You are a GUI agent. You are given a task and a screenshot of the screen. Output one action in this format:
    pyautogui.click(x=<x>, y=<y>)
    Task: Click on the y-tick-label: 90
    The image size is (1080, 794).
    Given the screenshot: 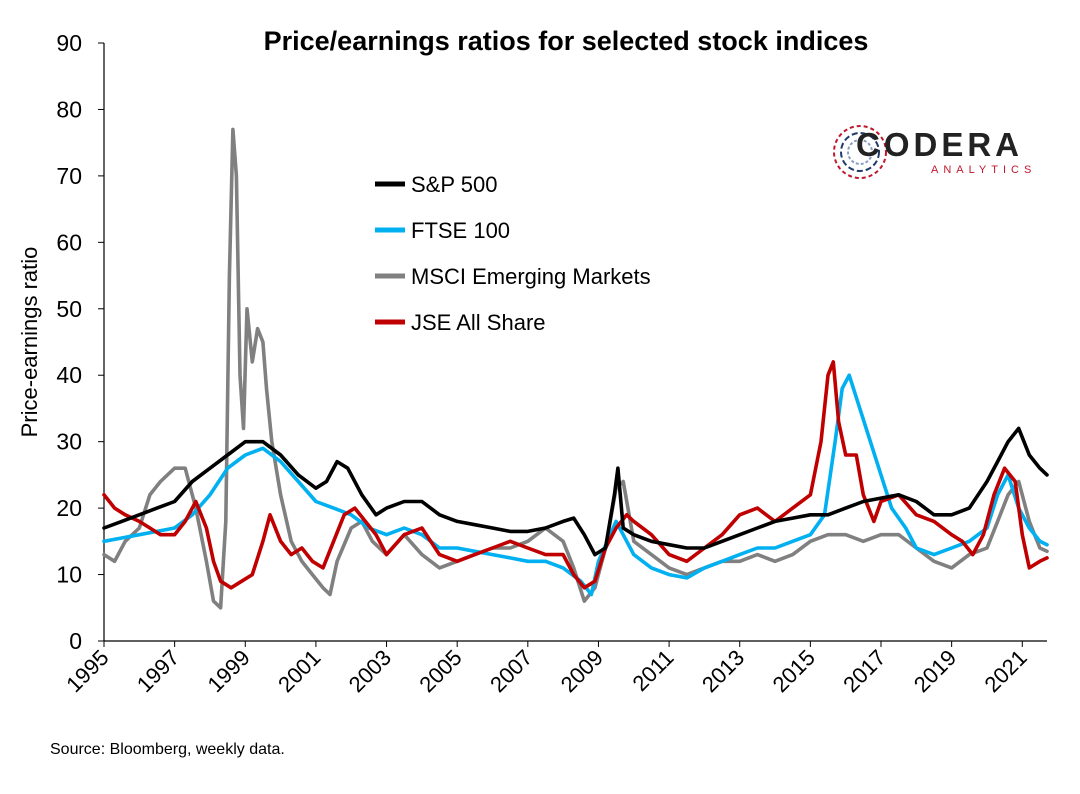 What is the action you would take?
    pyautogui.click(x=69, y=43)
    